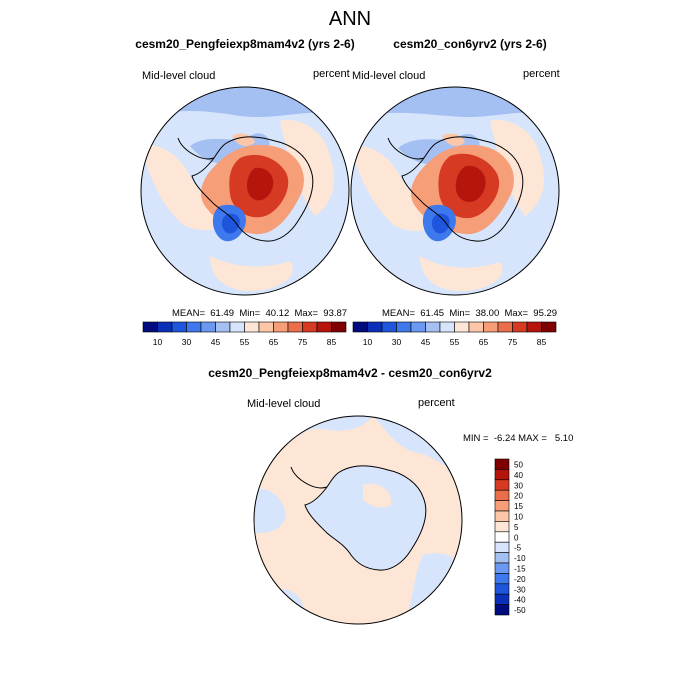  I want to click on panel2-colorbar-tick-label: 10, so click(368, 342).